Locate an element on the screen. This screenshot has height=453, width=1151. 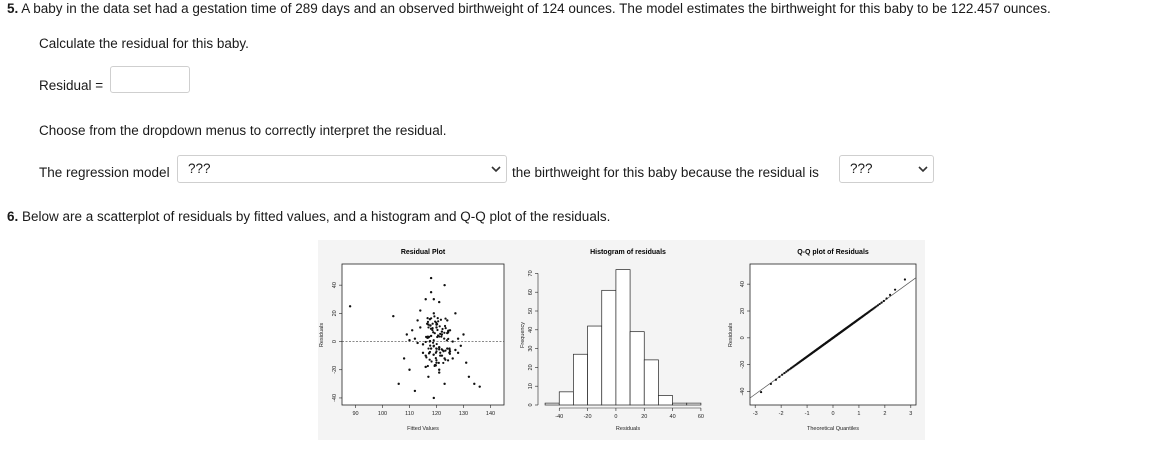
residual-y-tick-label: 0 is located at coordinates (335, 341).